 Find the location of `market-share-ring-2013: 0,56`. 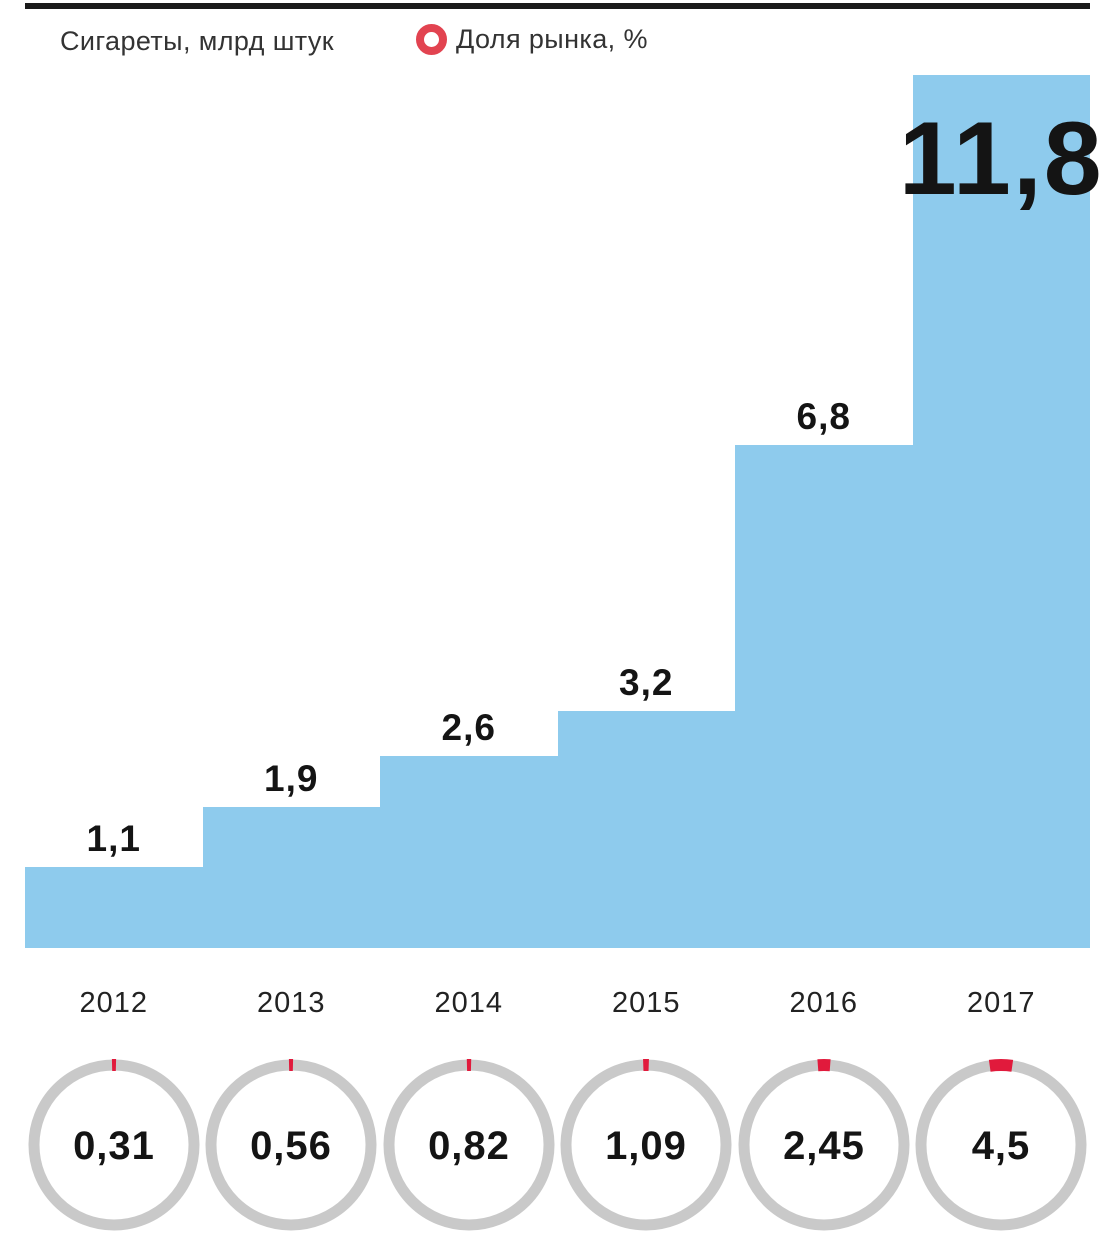

market-share-ring-2013: 0,56 is located at coordinates (291, 1145).